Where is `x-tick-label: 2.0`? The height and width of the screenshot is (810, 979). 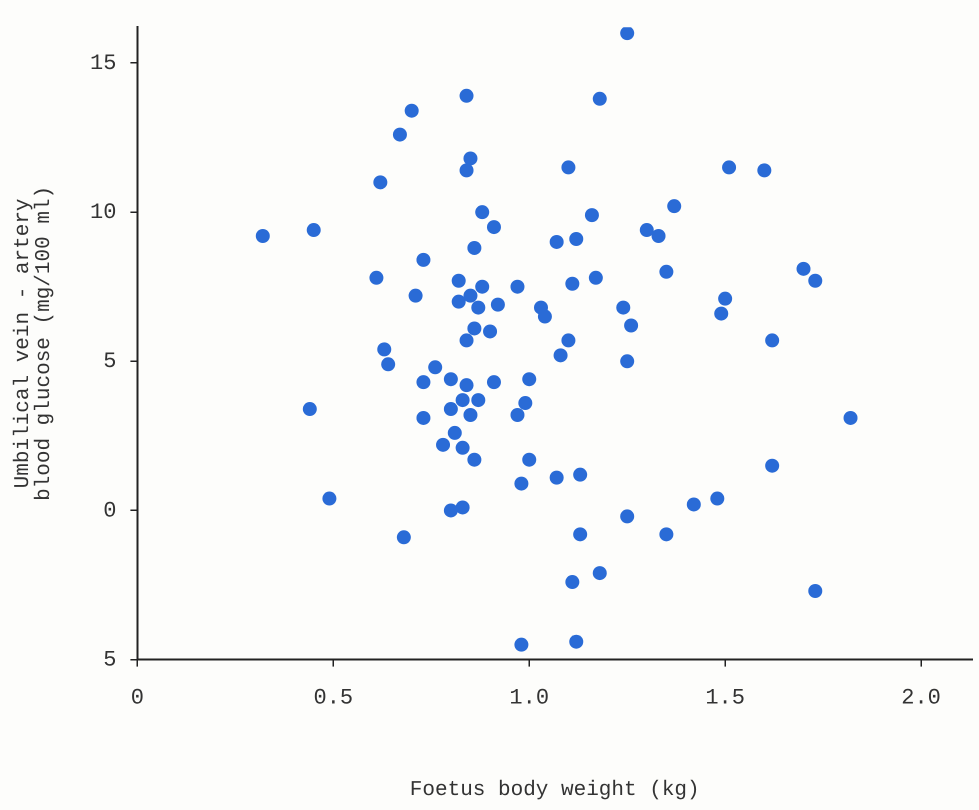
x-tick-label: 2.0 is located at coordinates (921, 698).